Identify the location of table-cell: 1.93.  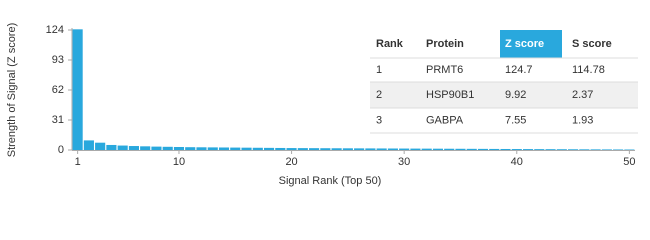
(582, 120).